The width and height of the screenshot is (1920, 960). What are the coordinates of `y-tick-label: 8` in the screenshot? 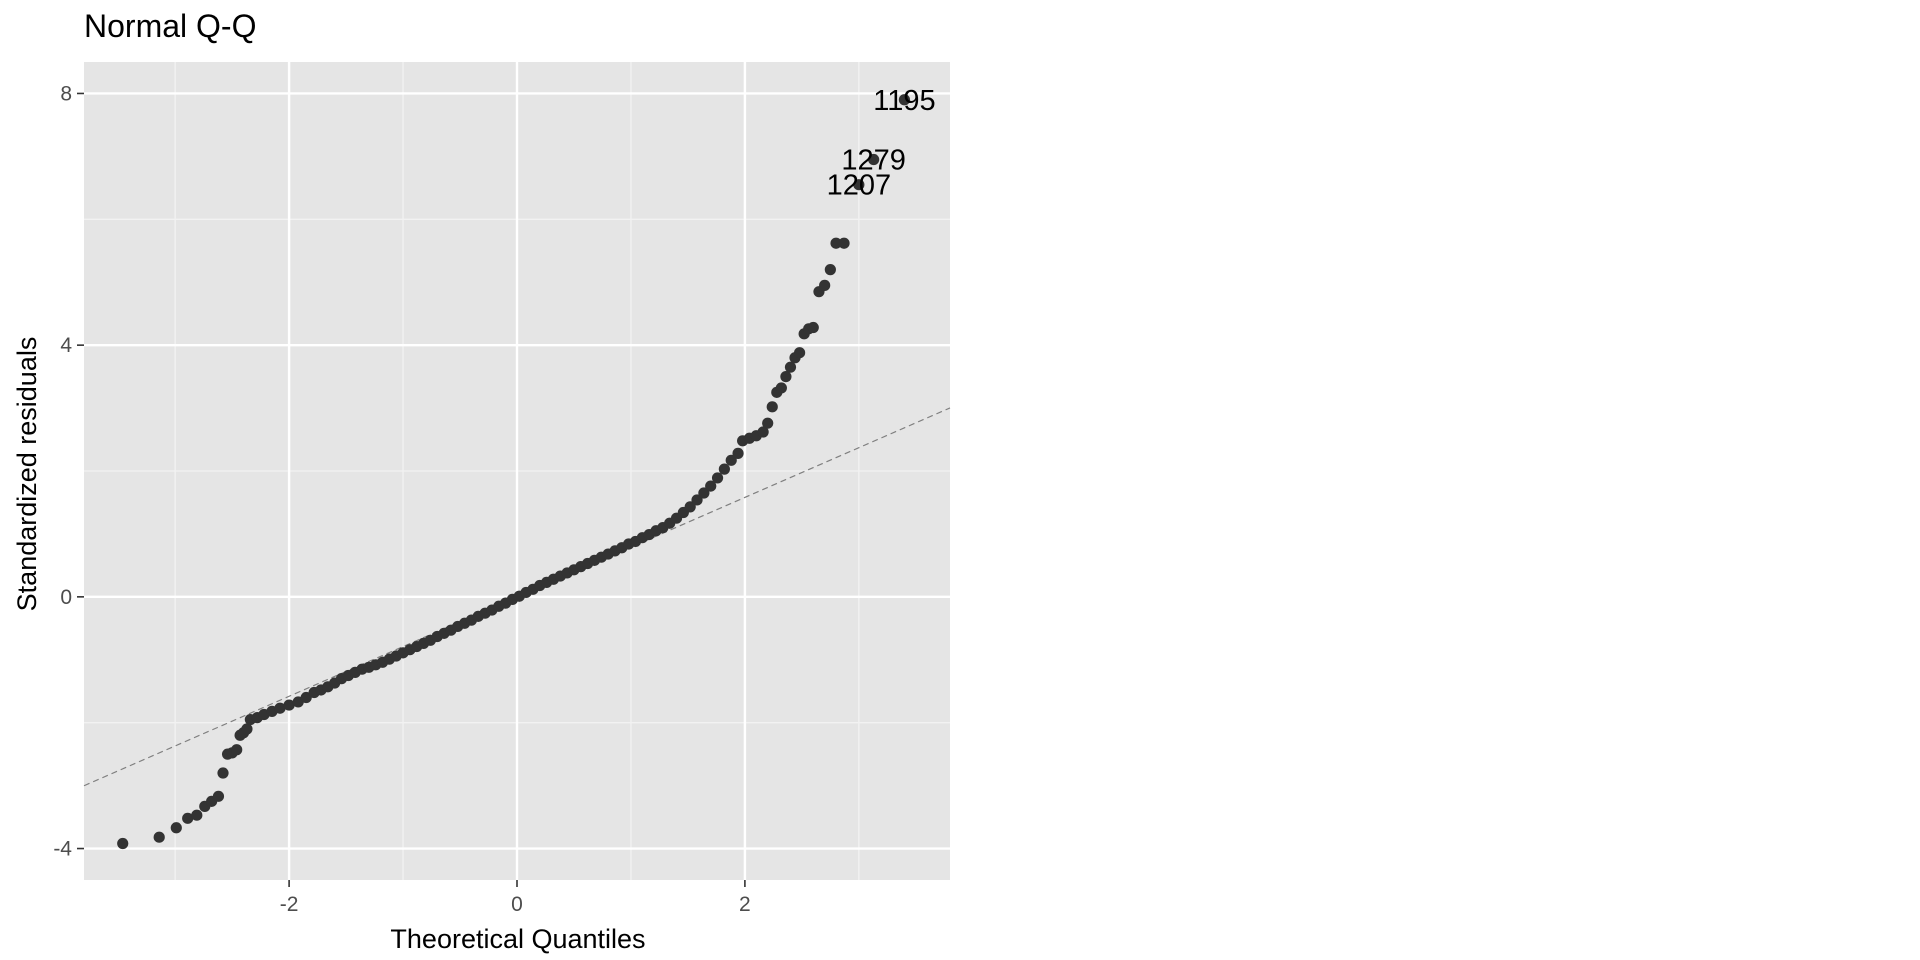 It's located at (66, 93).